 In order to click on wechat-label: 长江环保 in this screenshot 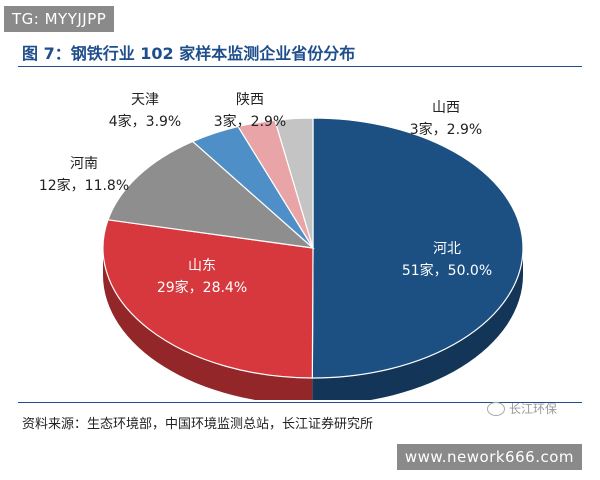, I will do `click(533, 409)`.